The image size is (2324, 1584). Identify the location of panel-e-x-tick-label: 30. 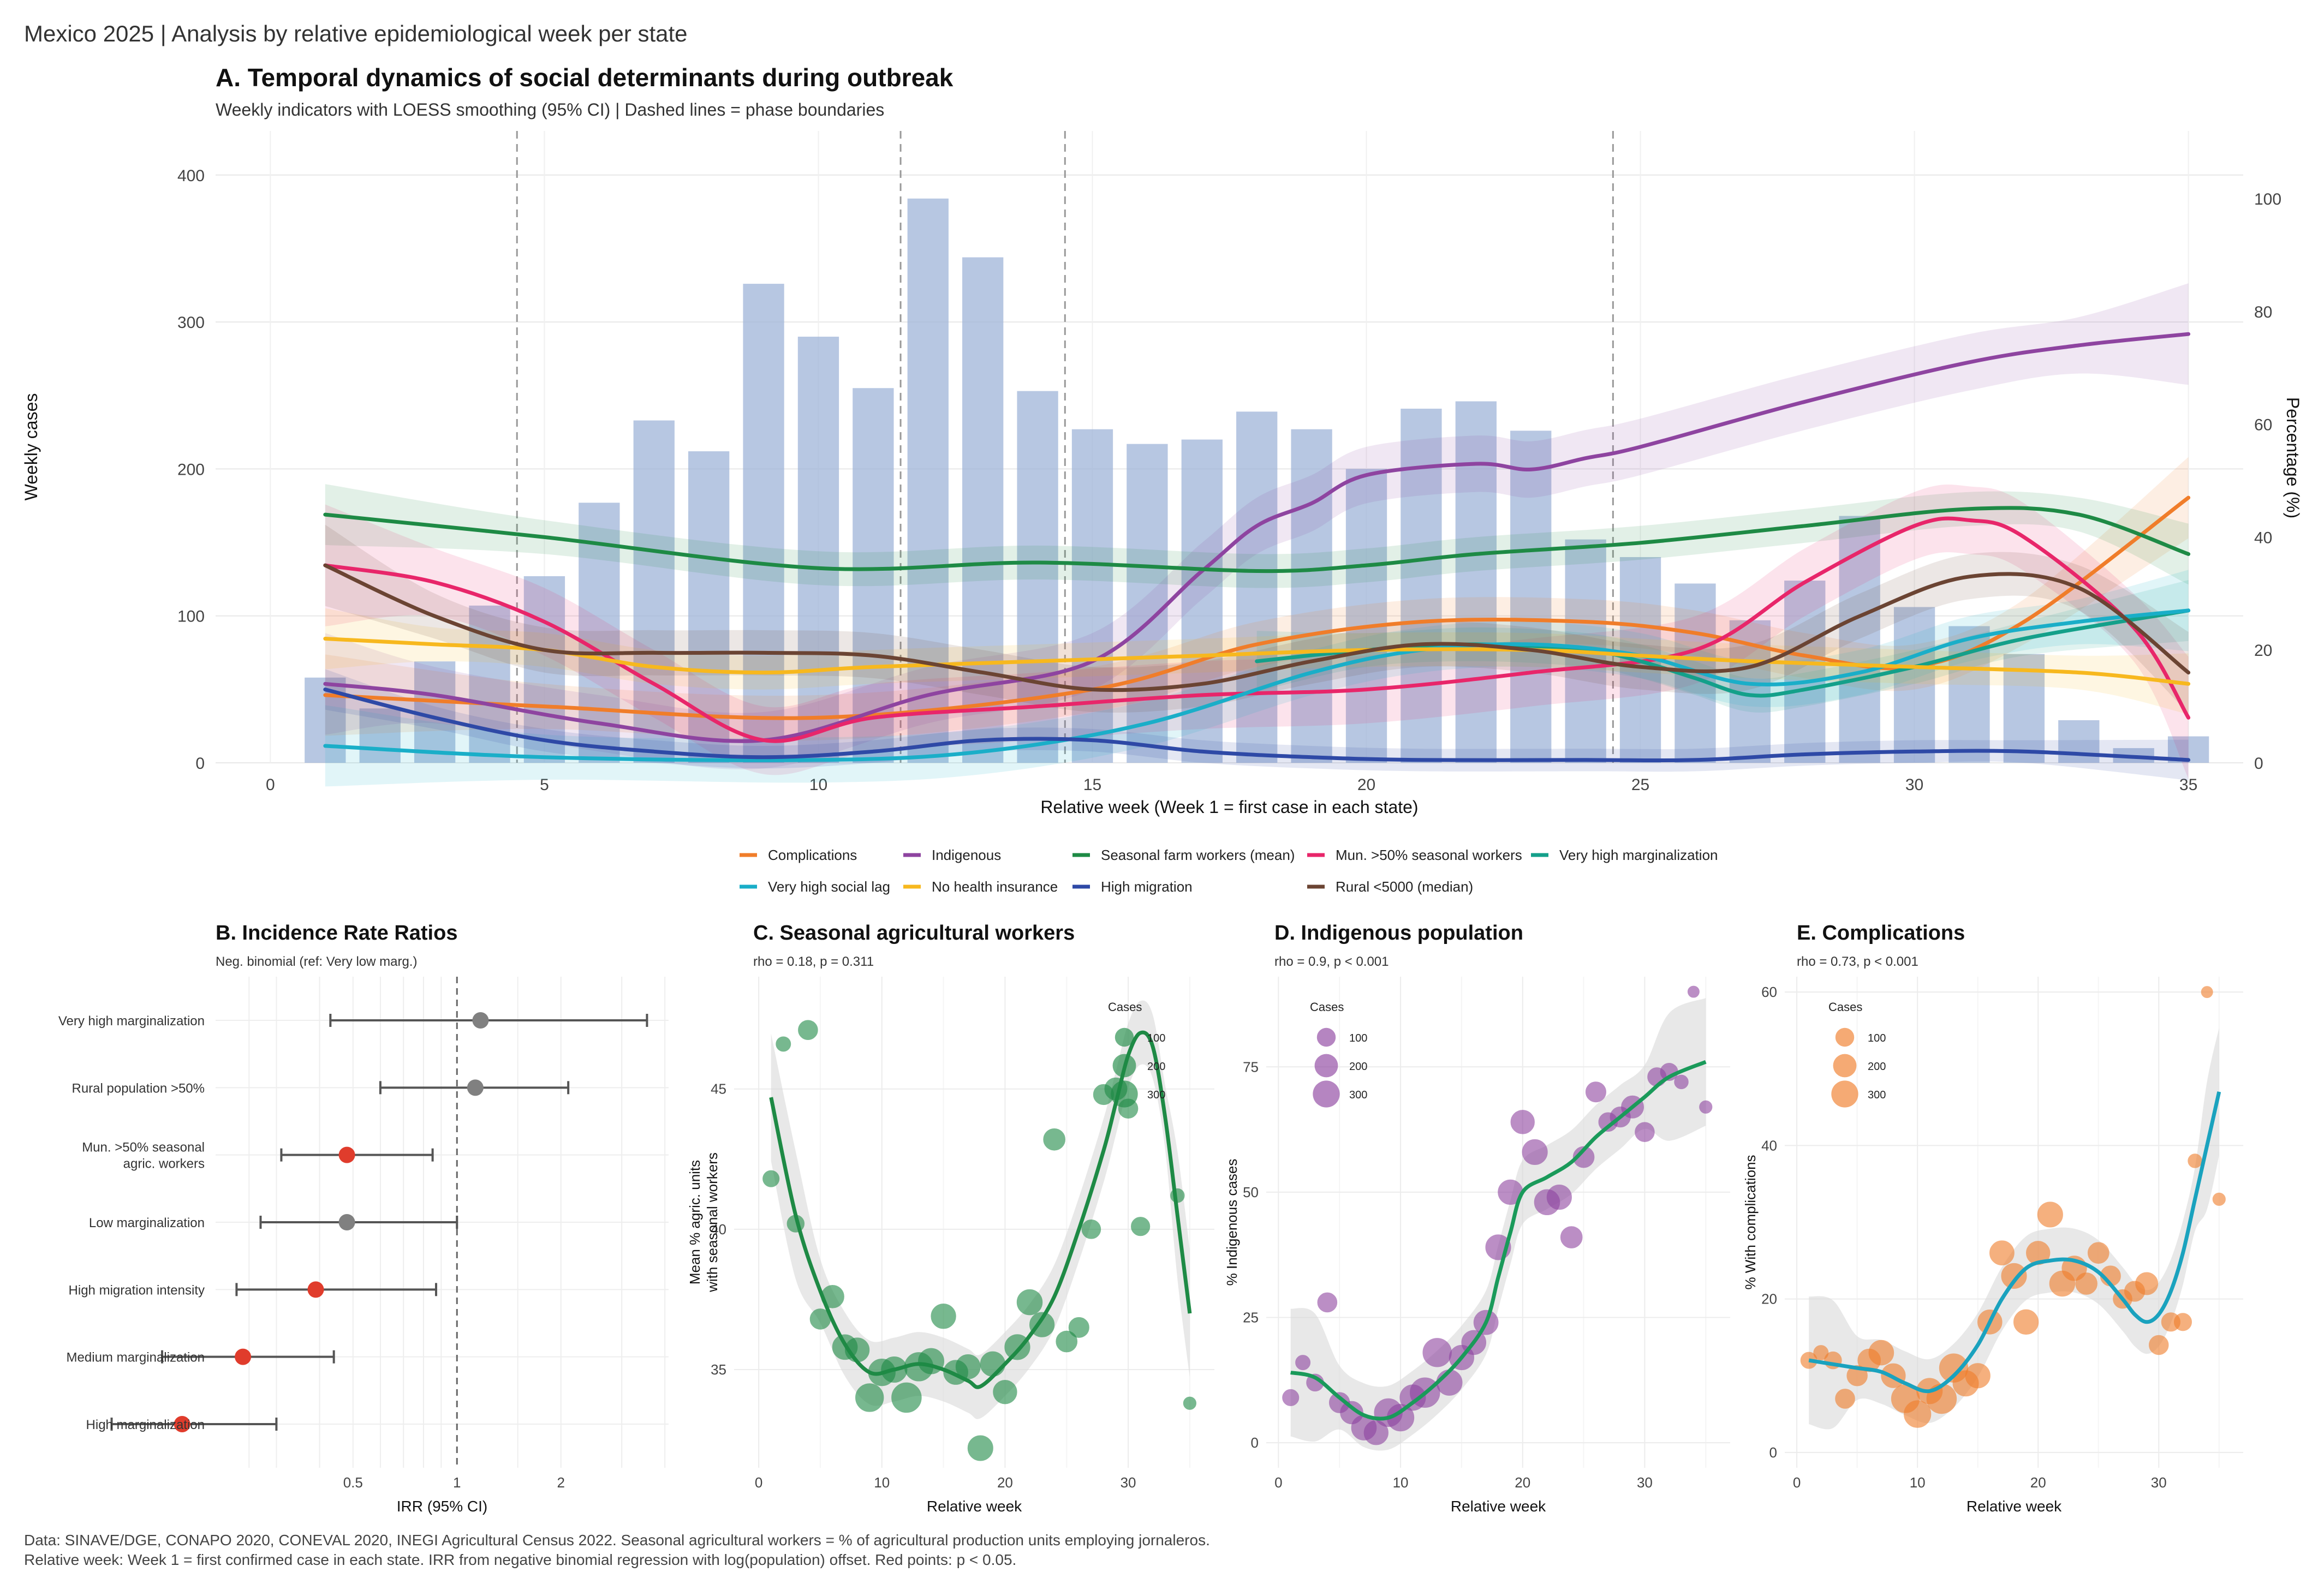
(2159, 1482).